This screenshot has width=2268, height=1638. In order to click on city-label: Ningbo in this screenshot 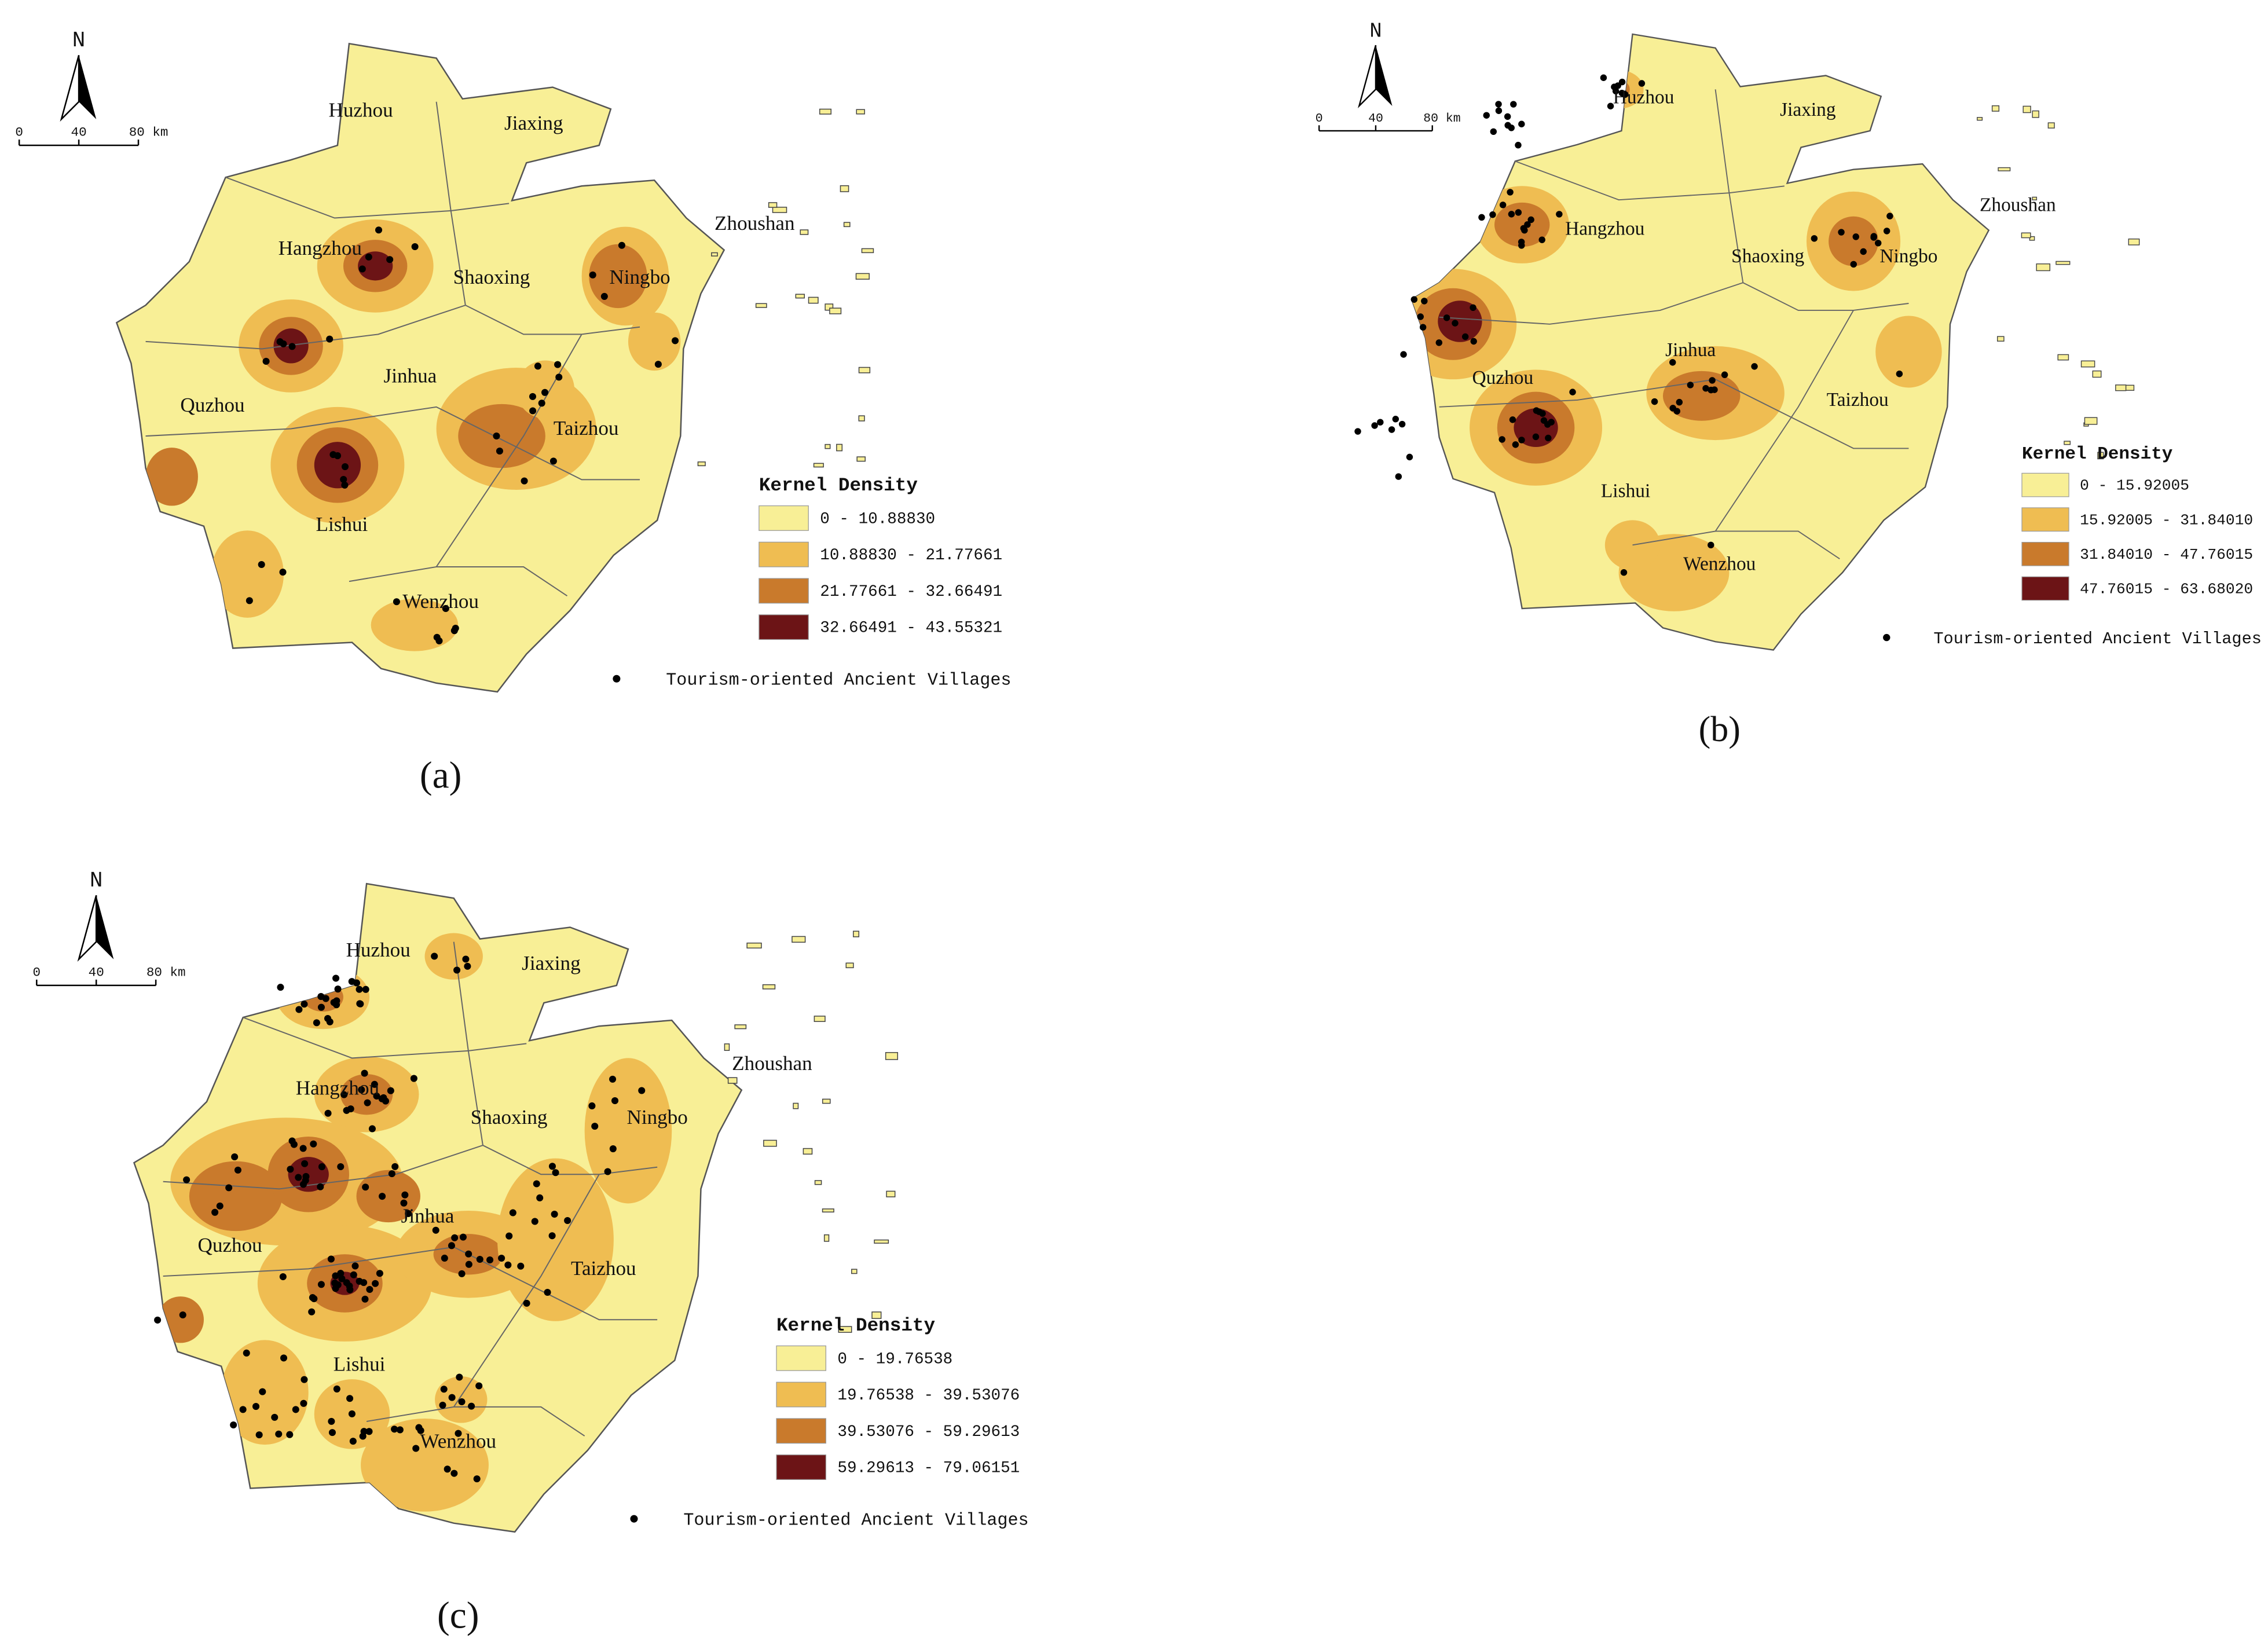, I will do `click(639, 277)`.